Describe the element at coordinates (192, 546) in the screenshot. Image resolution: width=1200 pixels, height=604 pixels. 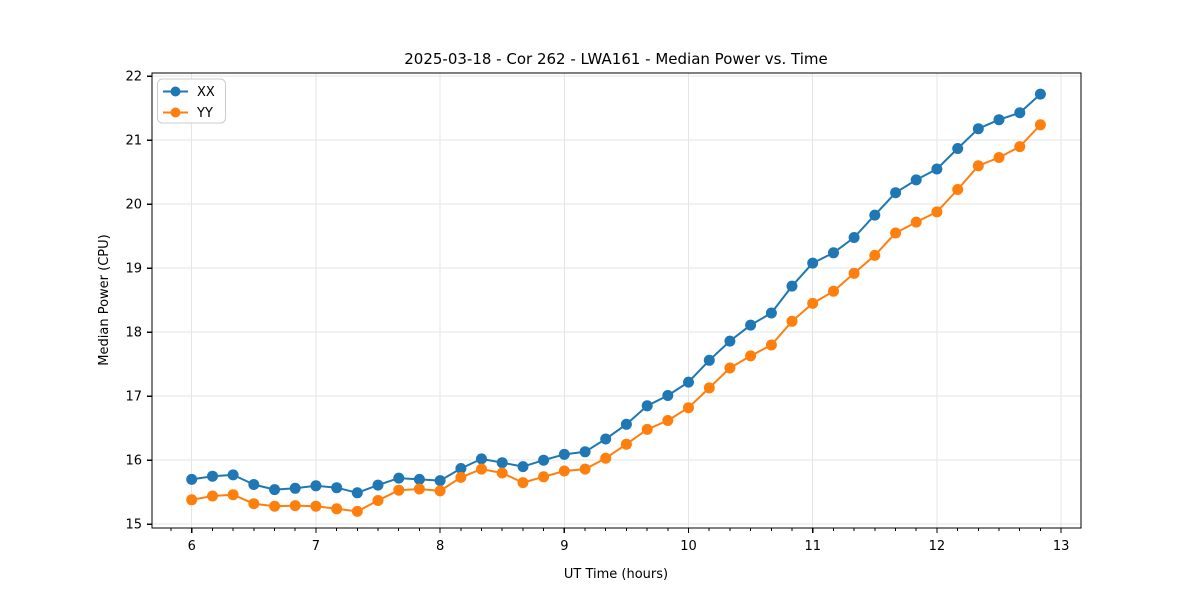
I see `x-tick-label: 6` at that location.